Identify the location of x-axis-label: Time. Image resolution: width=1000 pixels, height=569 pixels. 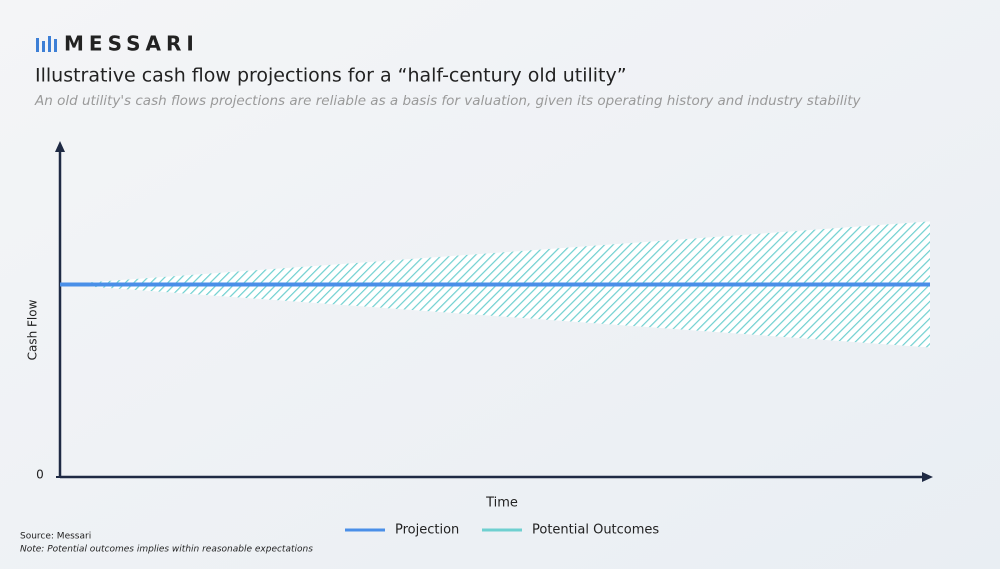
(501, 503).